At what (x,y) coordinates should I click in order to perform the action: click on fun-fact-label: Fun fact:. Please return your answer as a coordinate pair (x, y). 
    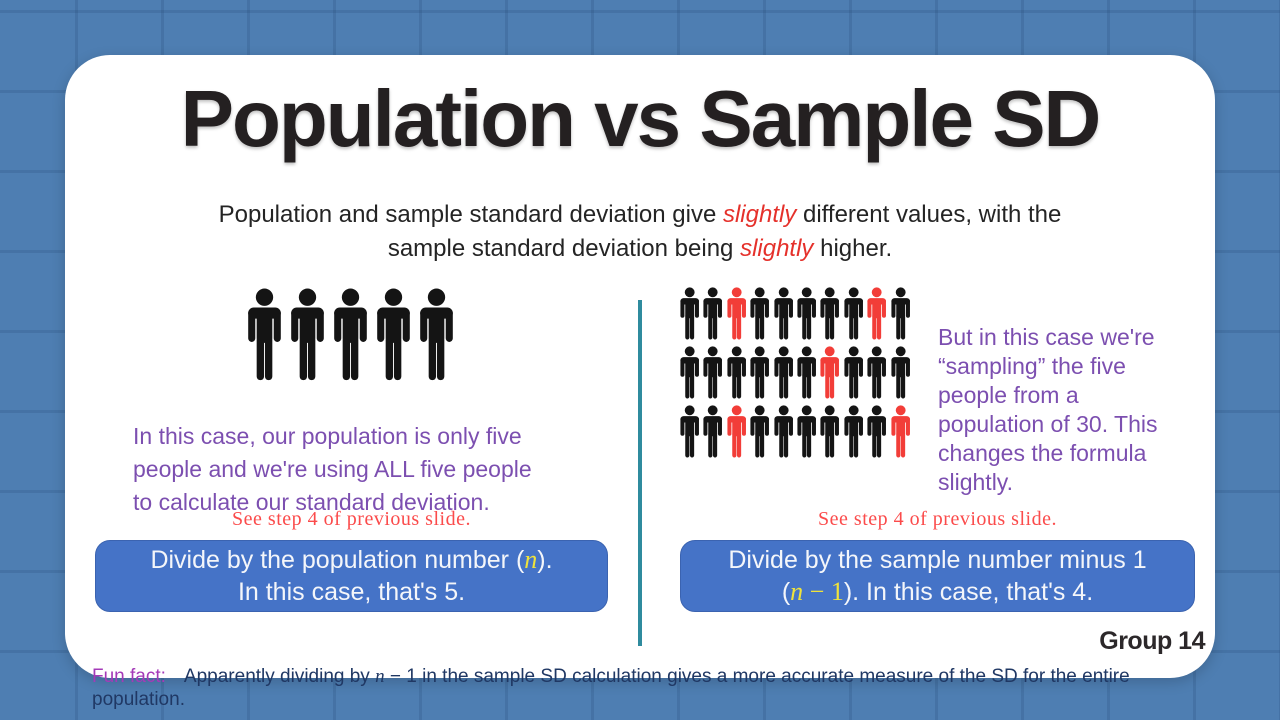
    Looking at the image, I should click on (129, 676).